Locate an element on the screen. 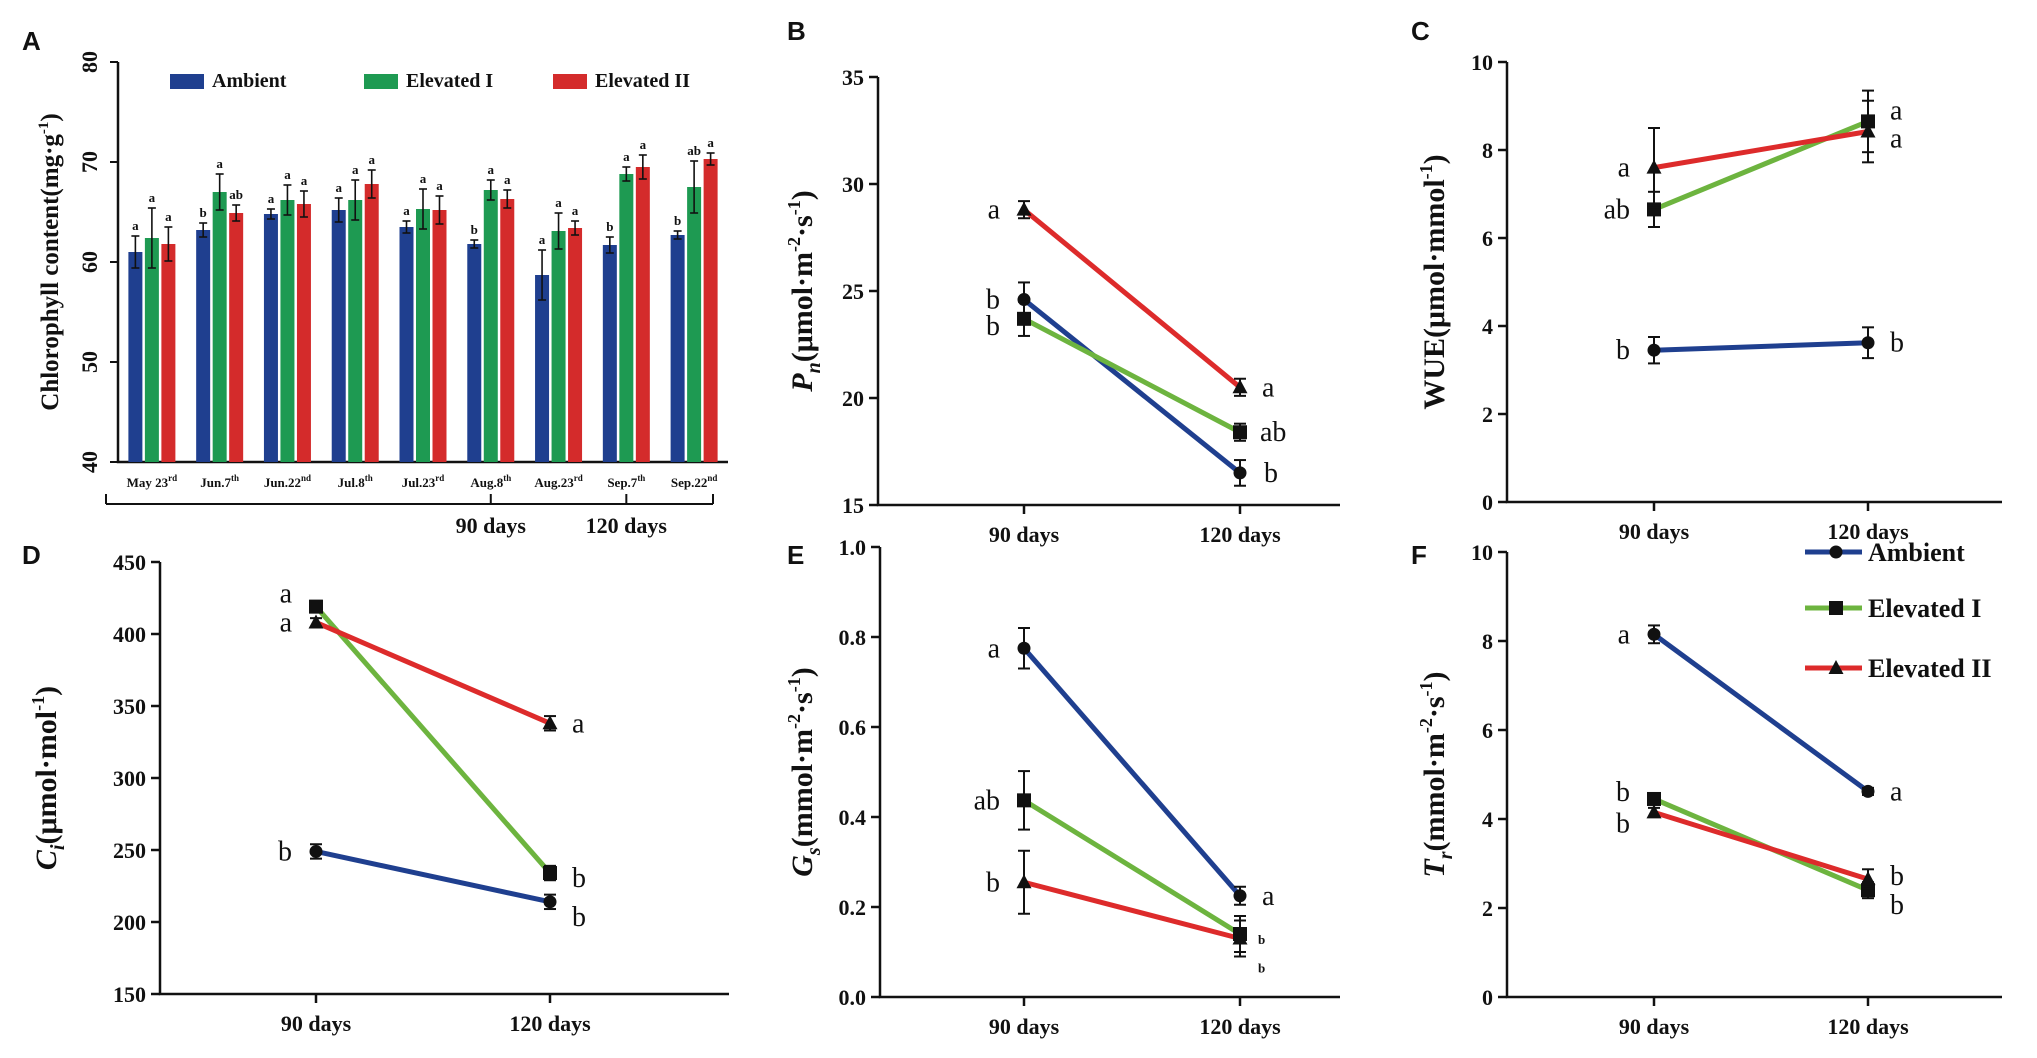 The width and height of the screenshot is (2037, 1058). y-title-main: T is located at coordinates (1434, 868).